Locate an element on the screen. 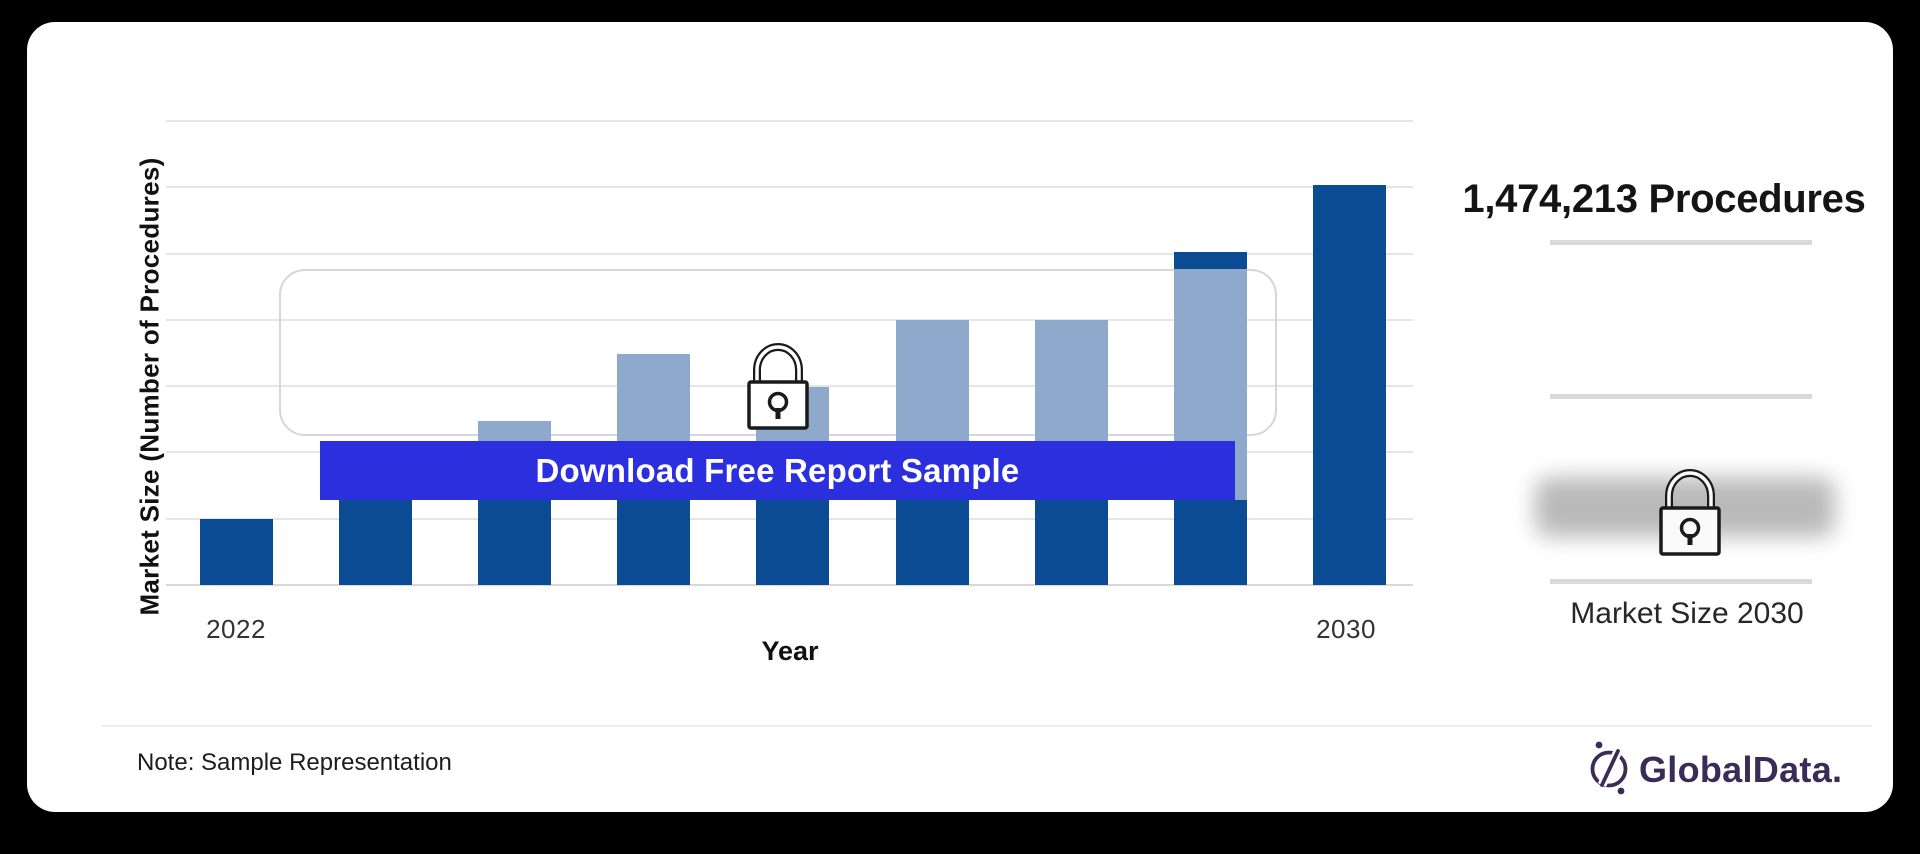 The height and width of the screenshot is (854, 1920). panel-divider-bottom is located at coordinates (1681, 581).